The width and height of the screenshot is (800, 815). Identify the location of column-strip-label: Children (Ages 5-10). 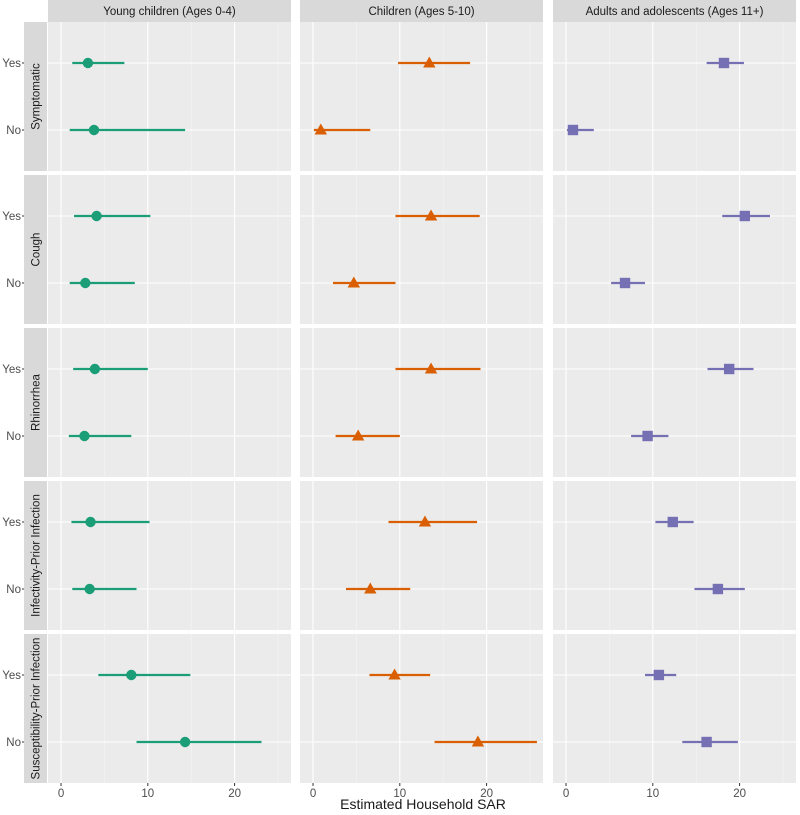
(421, 12).